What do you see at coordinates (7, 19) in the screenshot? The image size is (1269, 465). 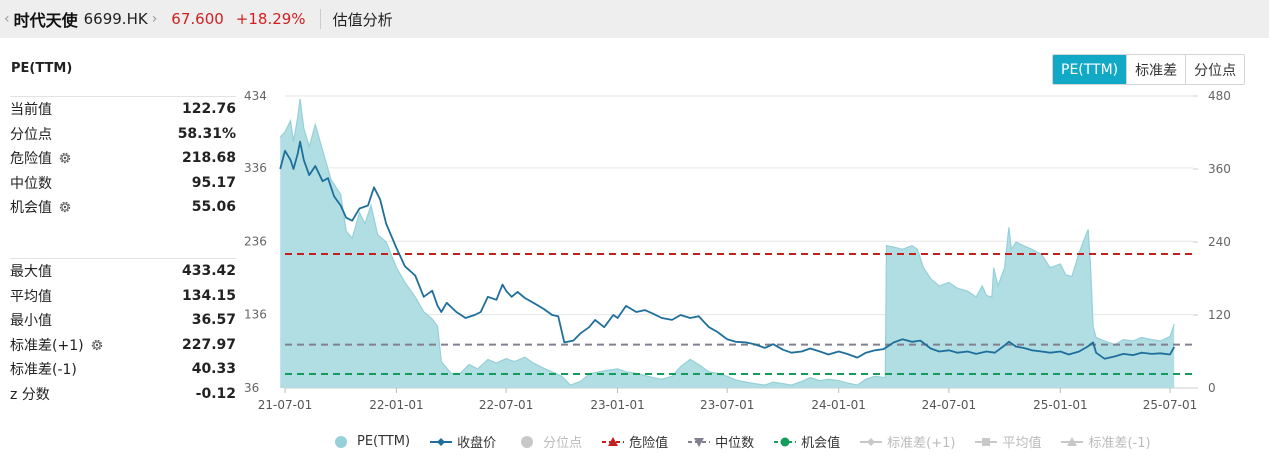 I see `back-chevron-icon: ‹` at bounding box center [7, 19].